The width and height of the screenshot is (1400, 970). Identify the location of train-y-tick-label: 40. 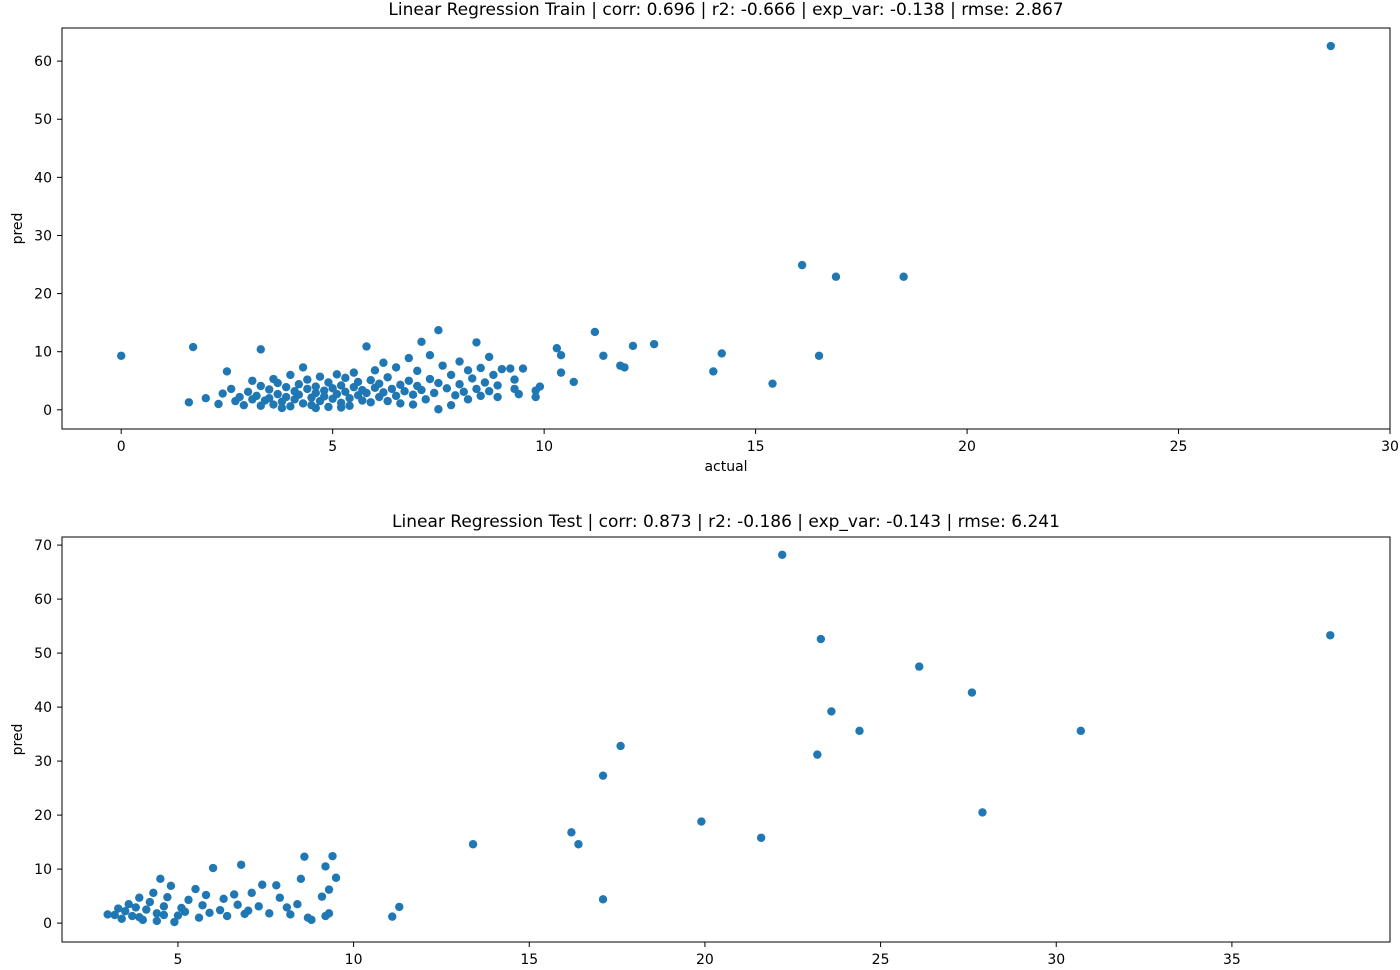
(43, 178).